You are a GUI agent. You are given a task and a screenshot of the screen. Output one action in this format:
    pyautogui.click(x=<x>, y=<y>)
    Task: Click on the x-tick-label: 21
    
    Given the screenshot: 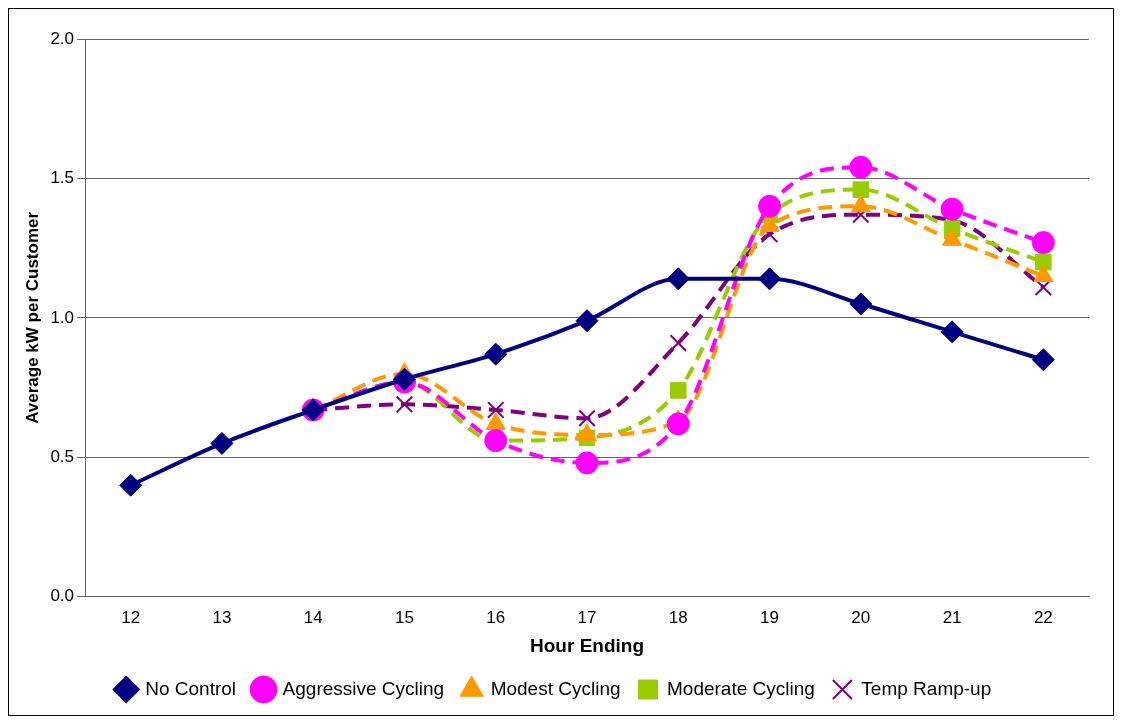 What is the action you would take?
    pyautogui.click(x=952, y=617)
    